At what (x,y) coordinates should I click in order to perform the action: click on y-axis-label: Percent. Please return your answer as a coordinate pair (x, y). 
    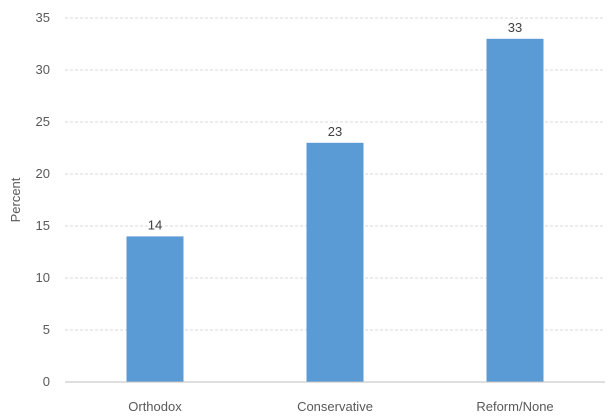
    Looking at the image, I should click on (15, 199).